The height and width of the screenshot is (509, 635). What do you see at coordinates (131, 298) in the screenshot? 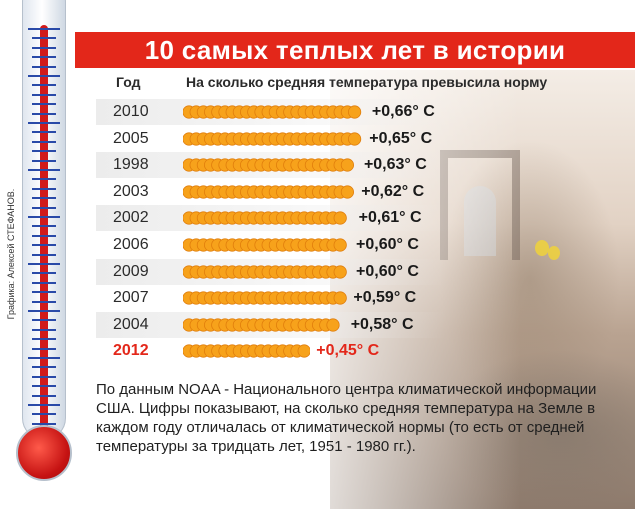
I see `year-label: 2007` at bounding box center [131, 298].